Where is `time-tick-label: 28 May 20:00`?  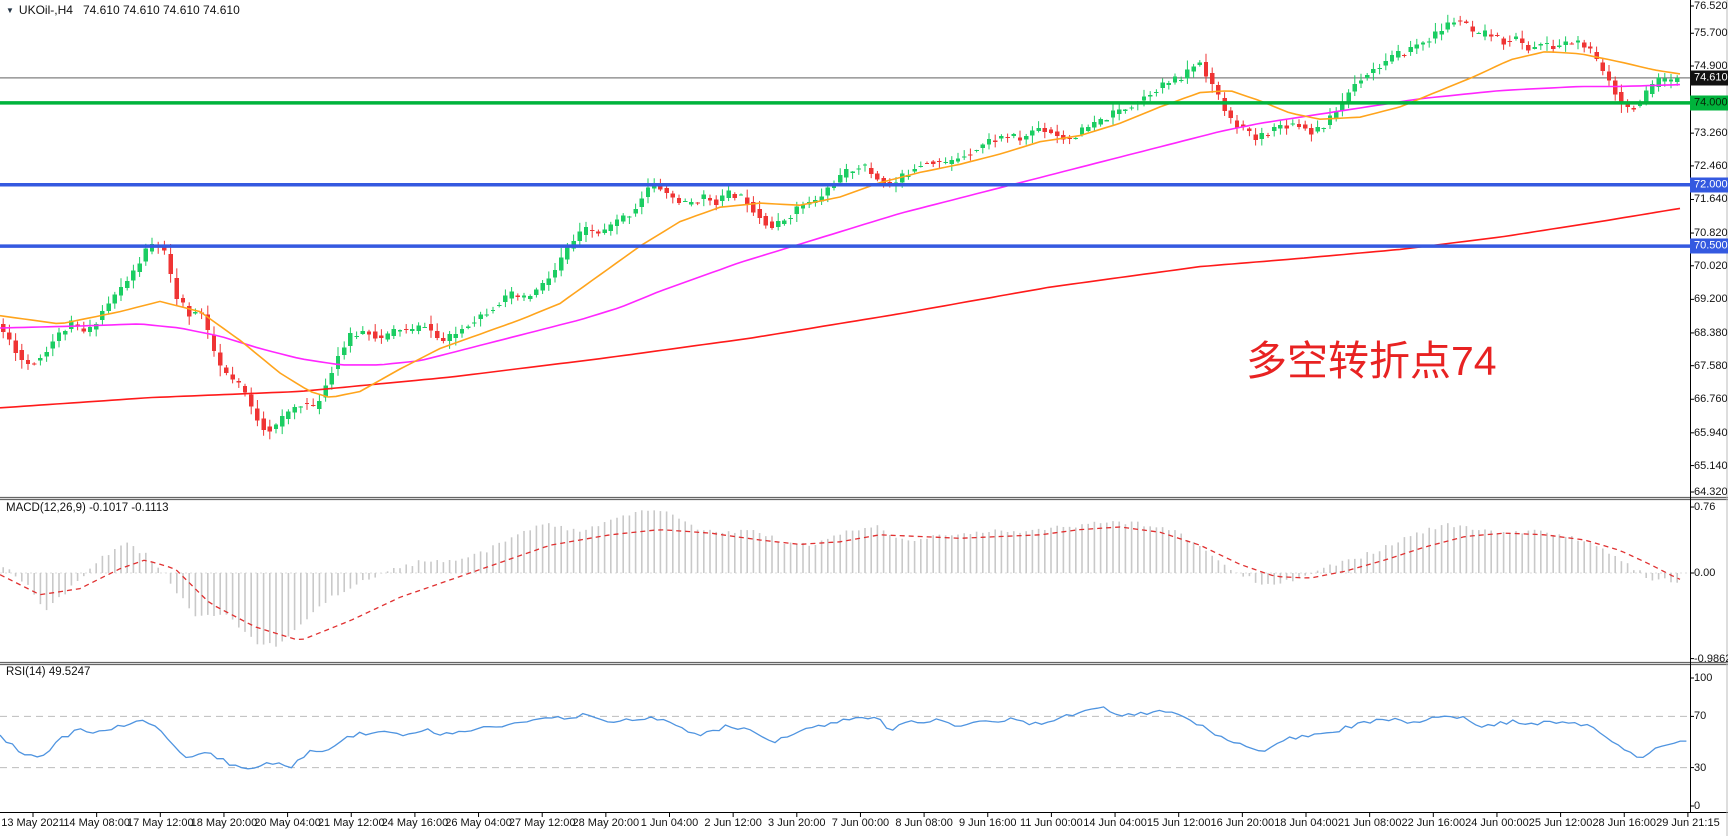
time-tick-label: 28 May 20:00 is located at coordinates (606, 823).